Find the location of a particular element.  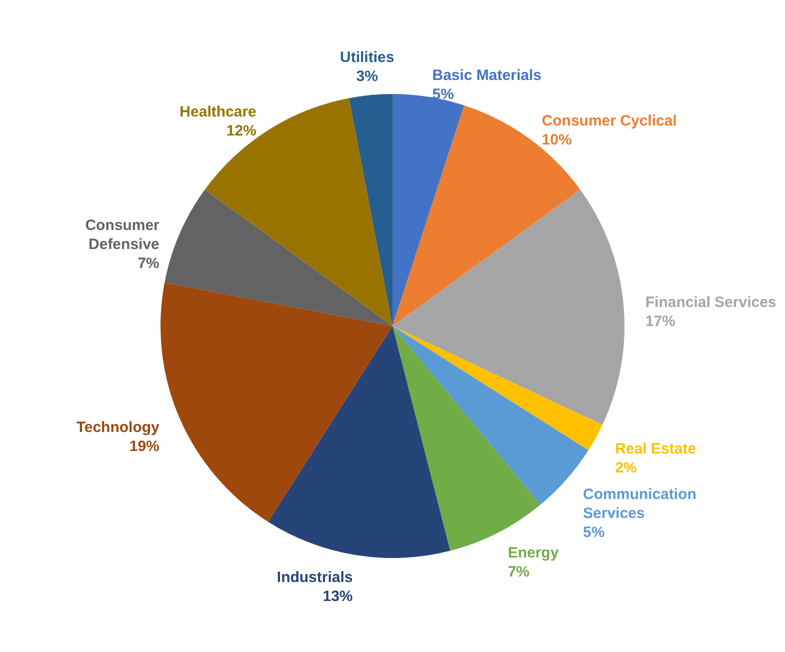

data-label: 19% is located at coordinates (144, 446).